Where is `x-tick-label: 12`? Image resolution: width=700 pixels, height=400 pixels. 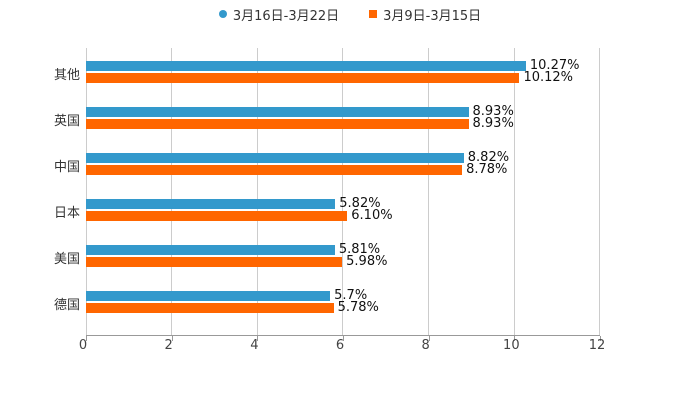
x-tick-label: 12 is located at coordinates (597, 345).